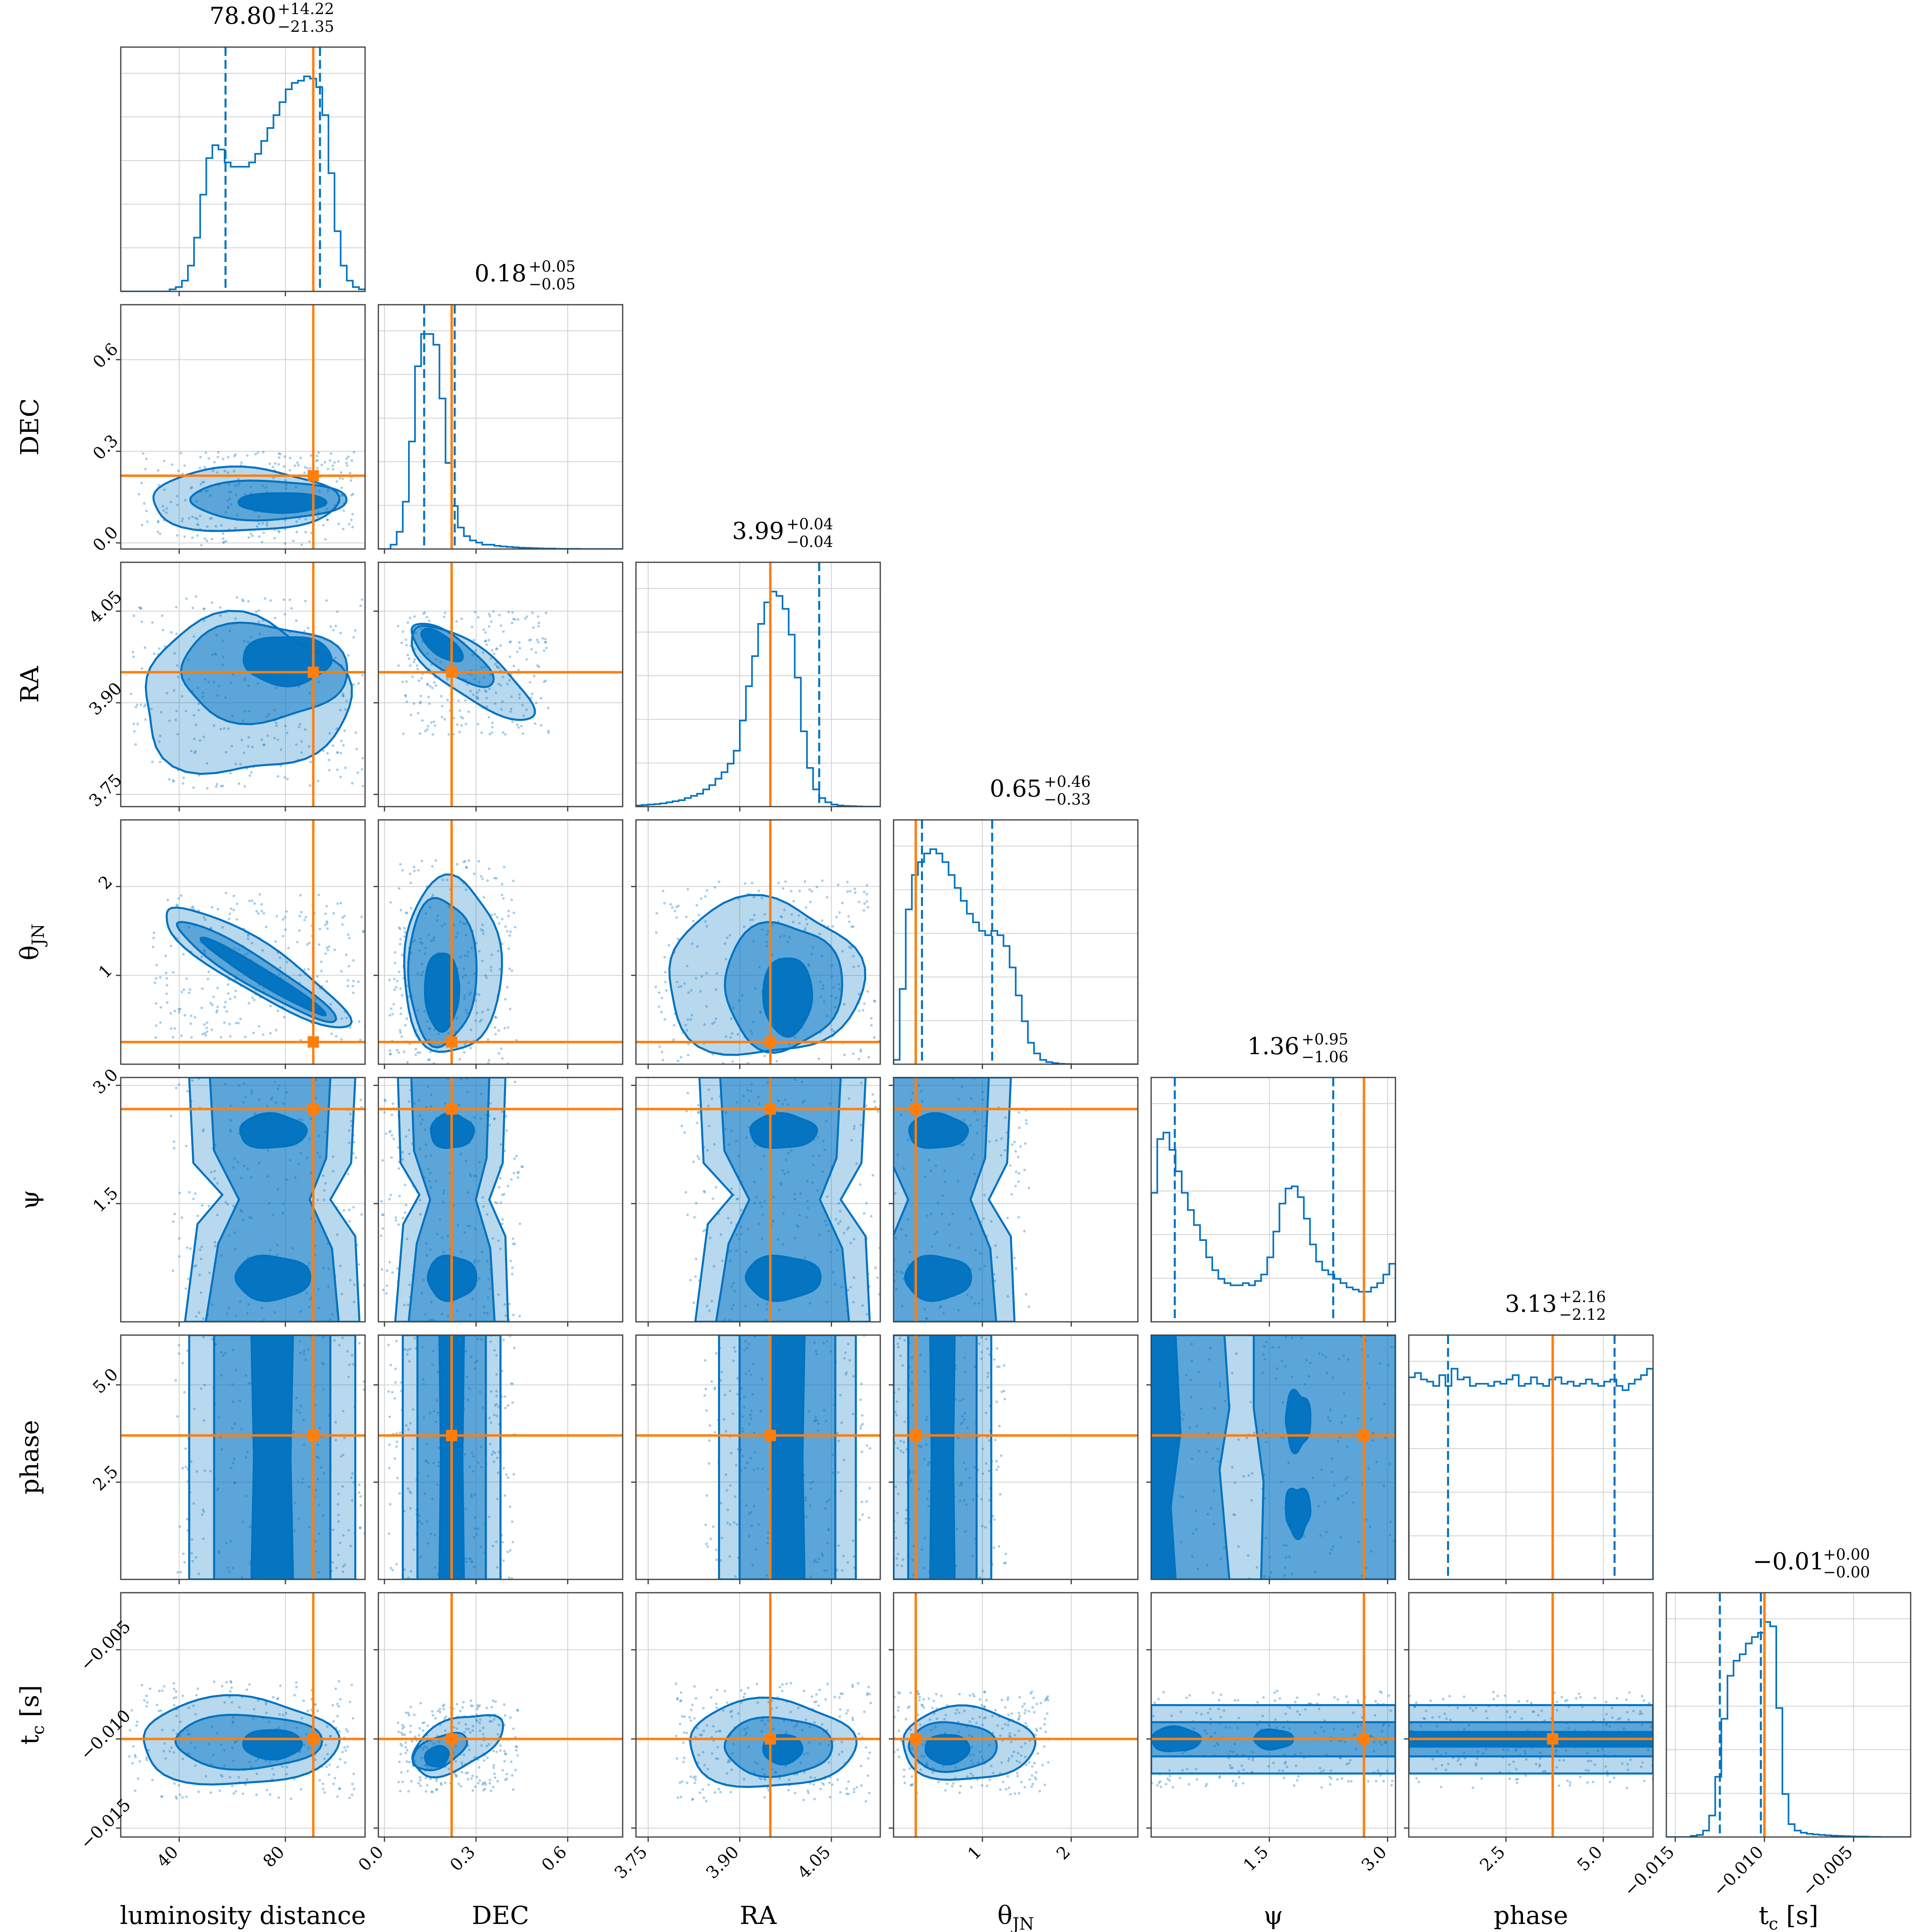 The image size is (1932, 1932). I want to click on panel-phase-vs-phase: 3.13 +2.16−2.12, so click(1531, 1436).